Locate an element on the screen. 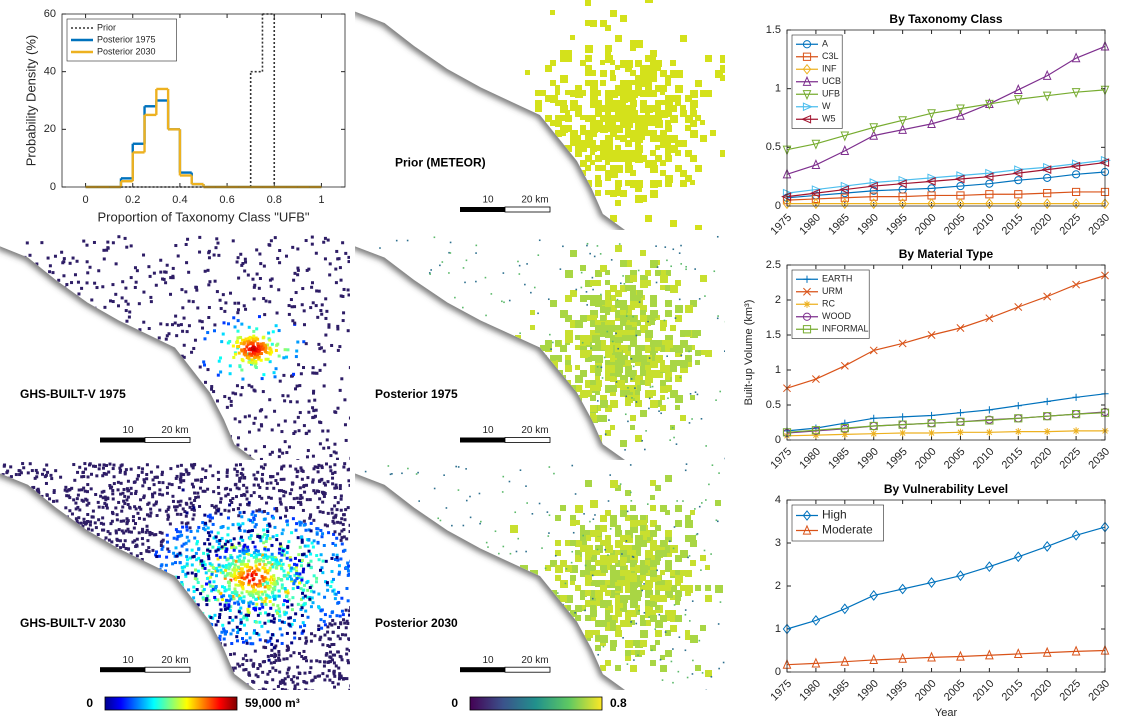  legend-label: High is located at coordinates (834, 515).